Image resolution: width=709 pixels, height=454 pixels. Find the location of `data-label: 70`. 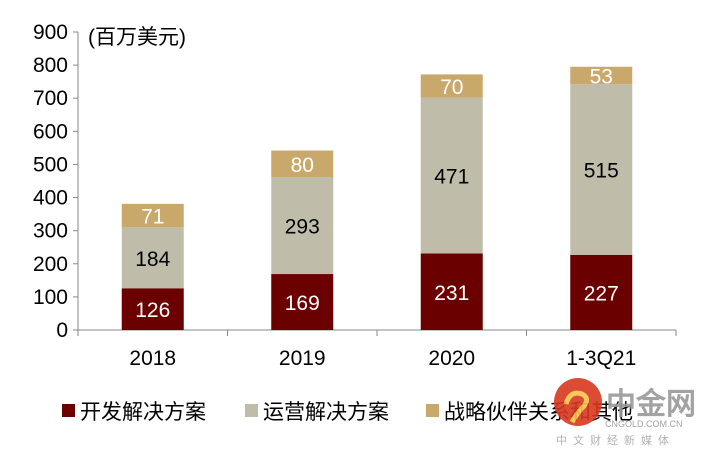

data-label: 70 is located at coordinates (451, 87).